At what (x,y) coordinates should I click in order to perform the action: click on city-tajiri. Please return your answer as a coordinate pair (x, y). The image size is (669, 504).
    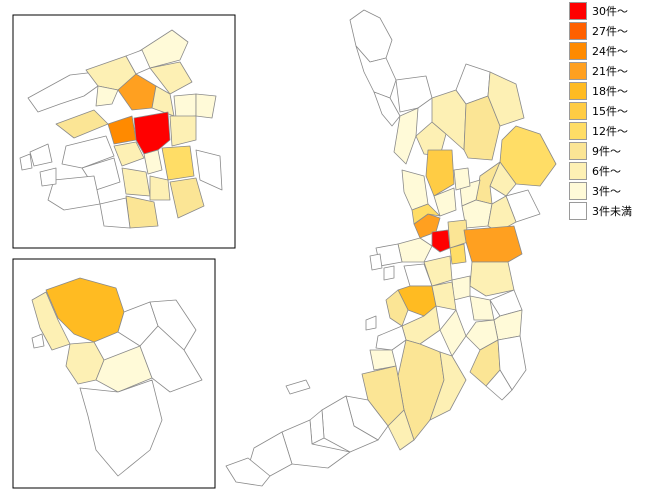
    Looking at the image, I should click on (317, 427).